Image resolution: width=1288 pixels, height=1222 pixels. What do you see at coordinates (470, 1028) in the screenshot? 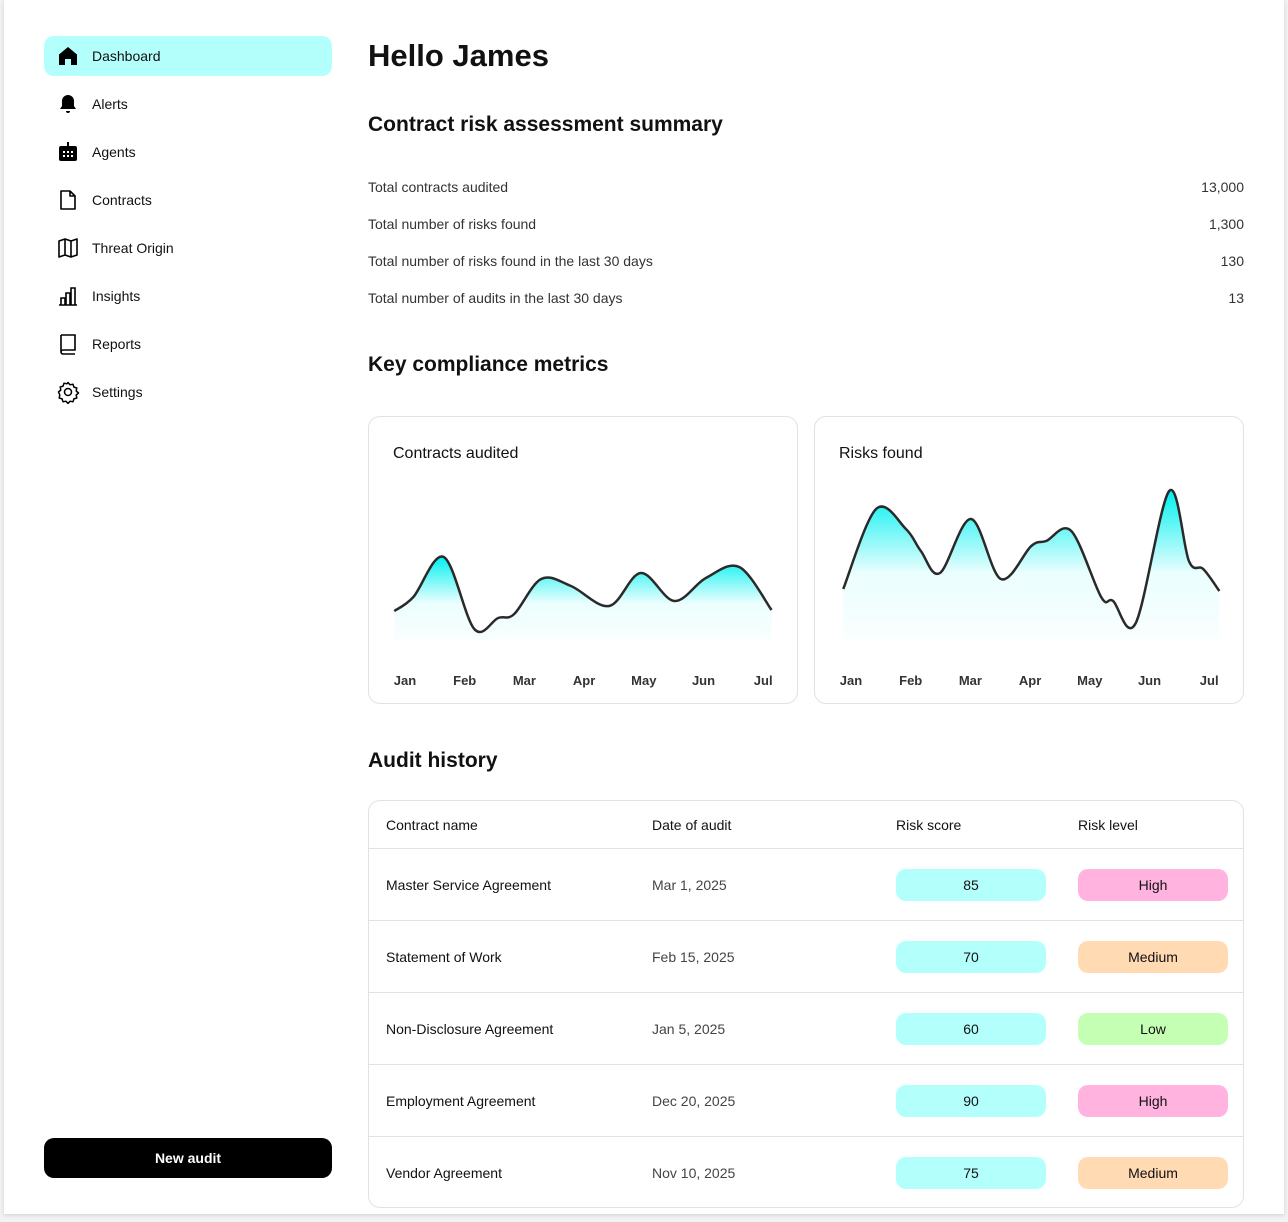
I see `contract-name: Non-Disclosure Agreement` at bounding box center [470, 1028].